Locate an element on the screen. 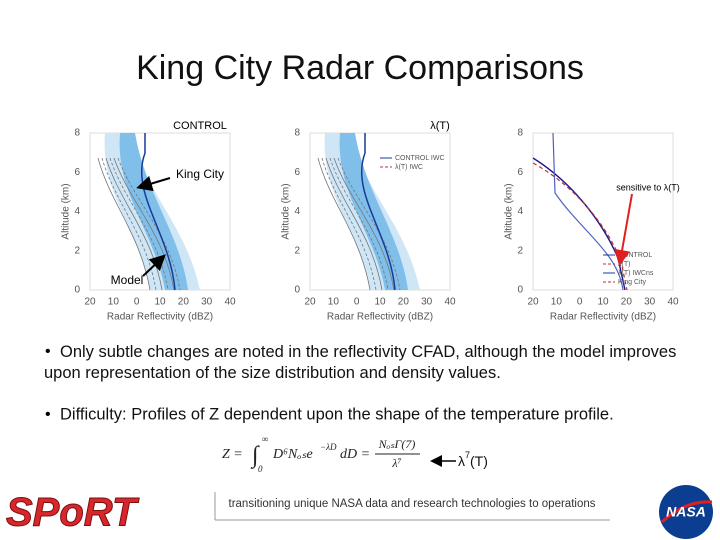  slide-title: King City Radar Comparisons is located at coordinates (360, 68).